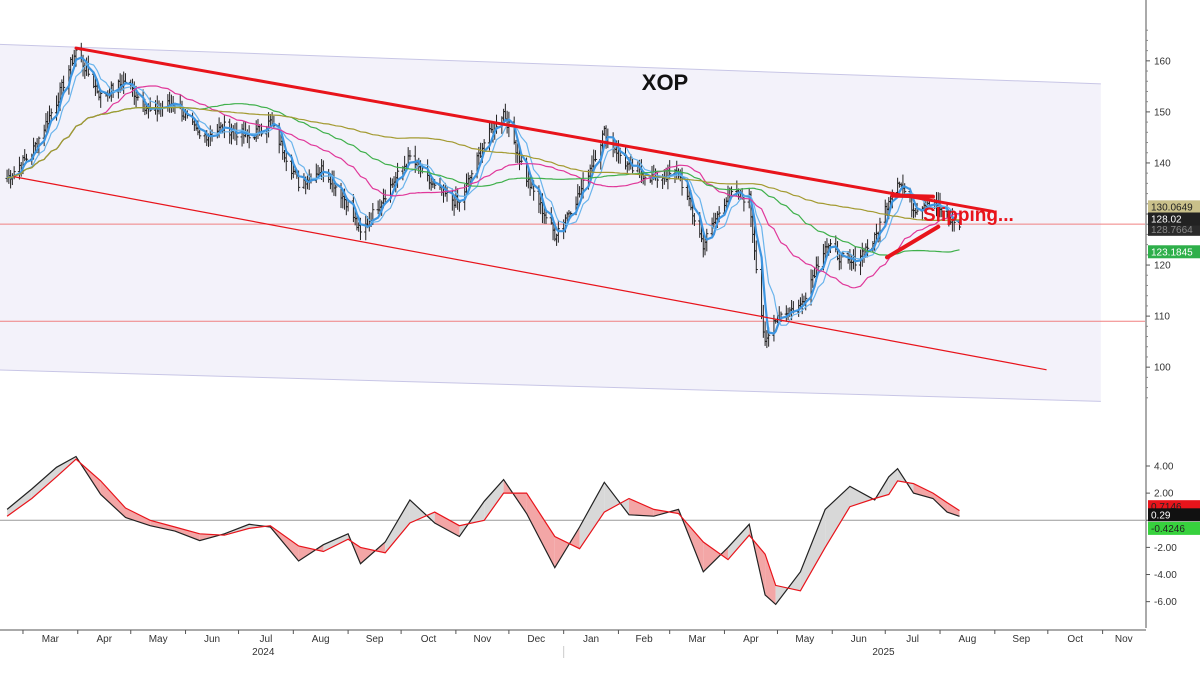 The width and height of the screenshot is (1200, 675). I want to click on ma-mid-badge-bg, so click(1174, 252).